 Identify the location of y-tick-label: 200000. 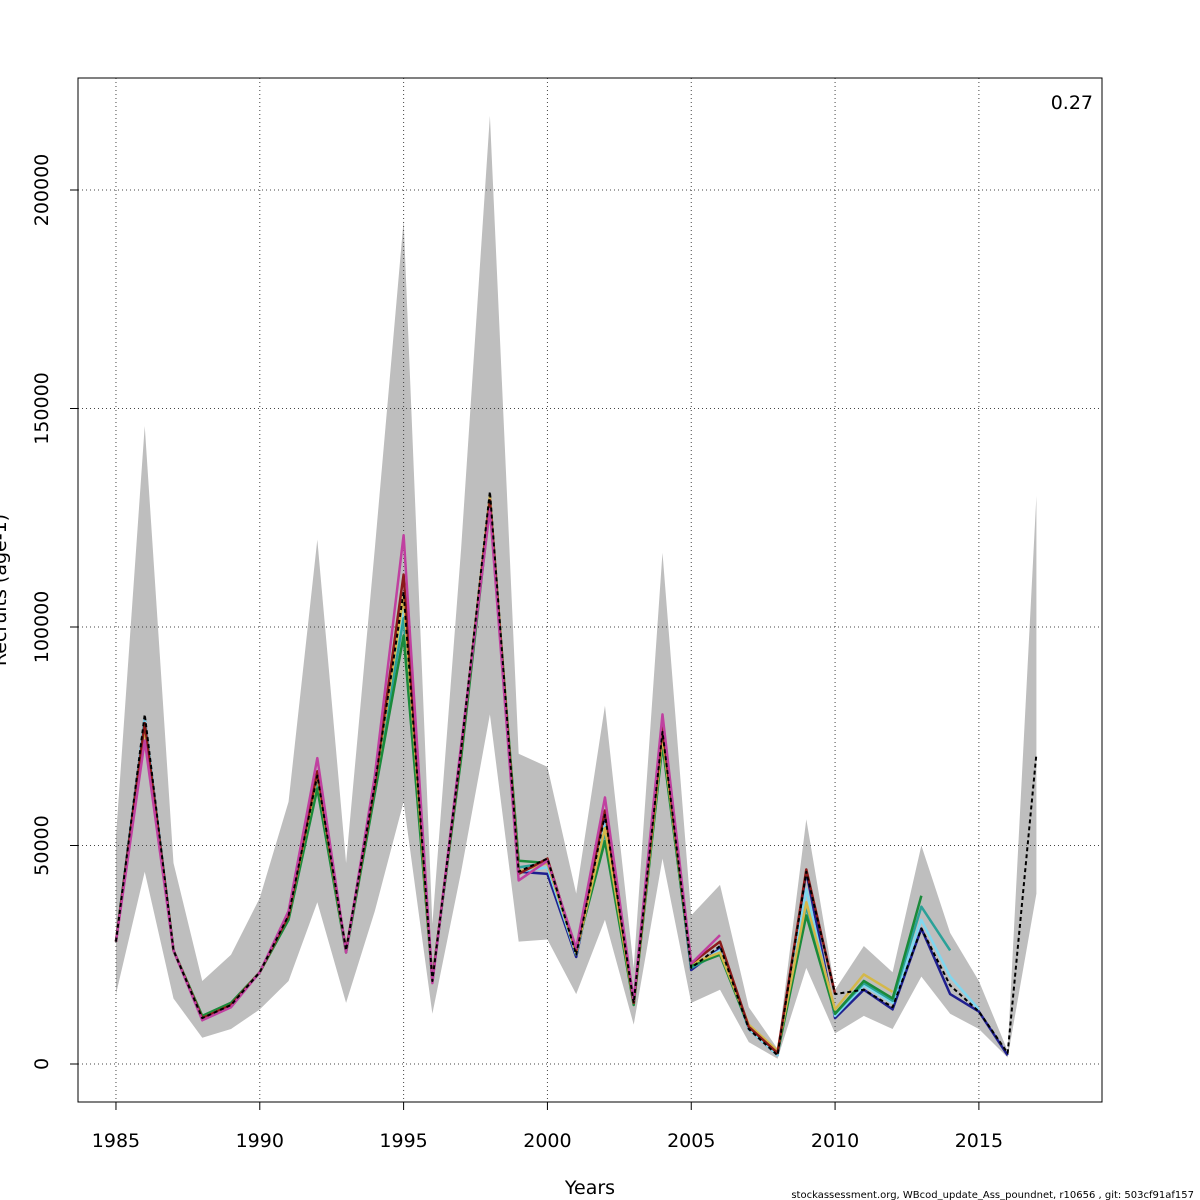
(42, 190).